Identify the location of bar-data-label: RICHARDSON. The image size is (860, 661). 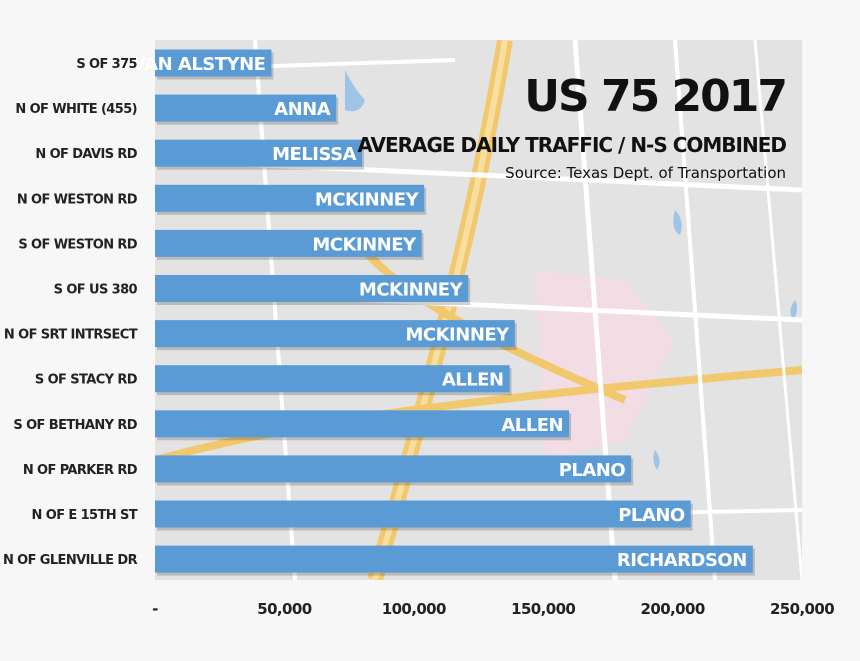
(682, 560).